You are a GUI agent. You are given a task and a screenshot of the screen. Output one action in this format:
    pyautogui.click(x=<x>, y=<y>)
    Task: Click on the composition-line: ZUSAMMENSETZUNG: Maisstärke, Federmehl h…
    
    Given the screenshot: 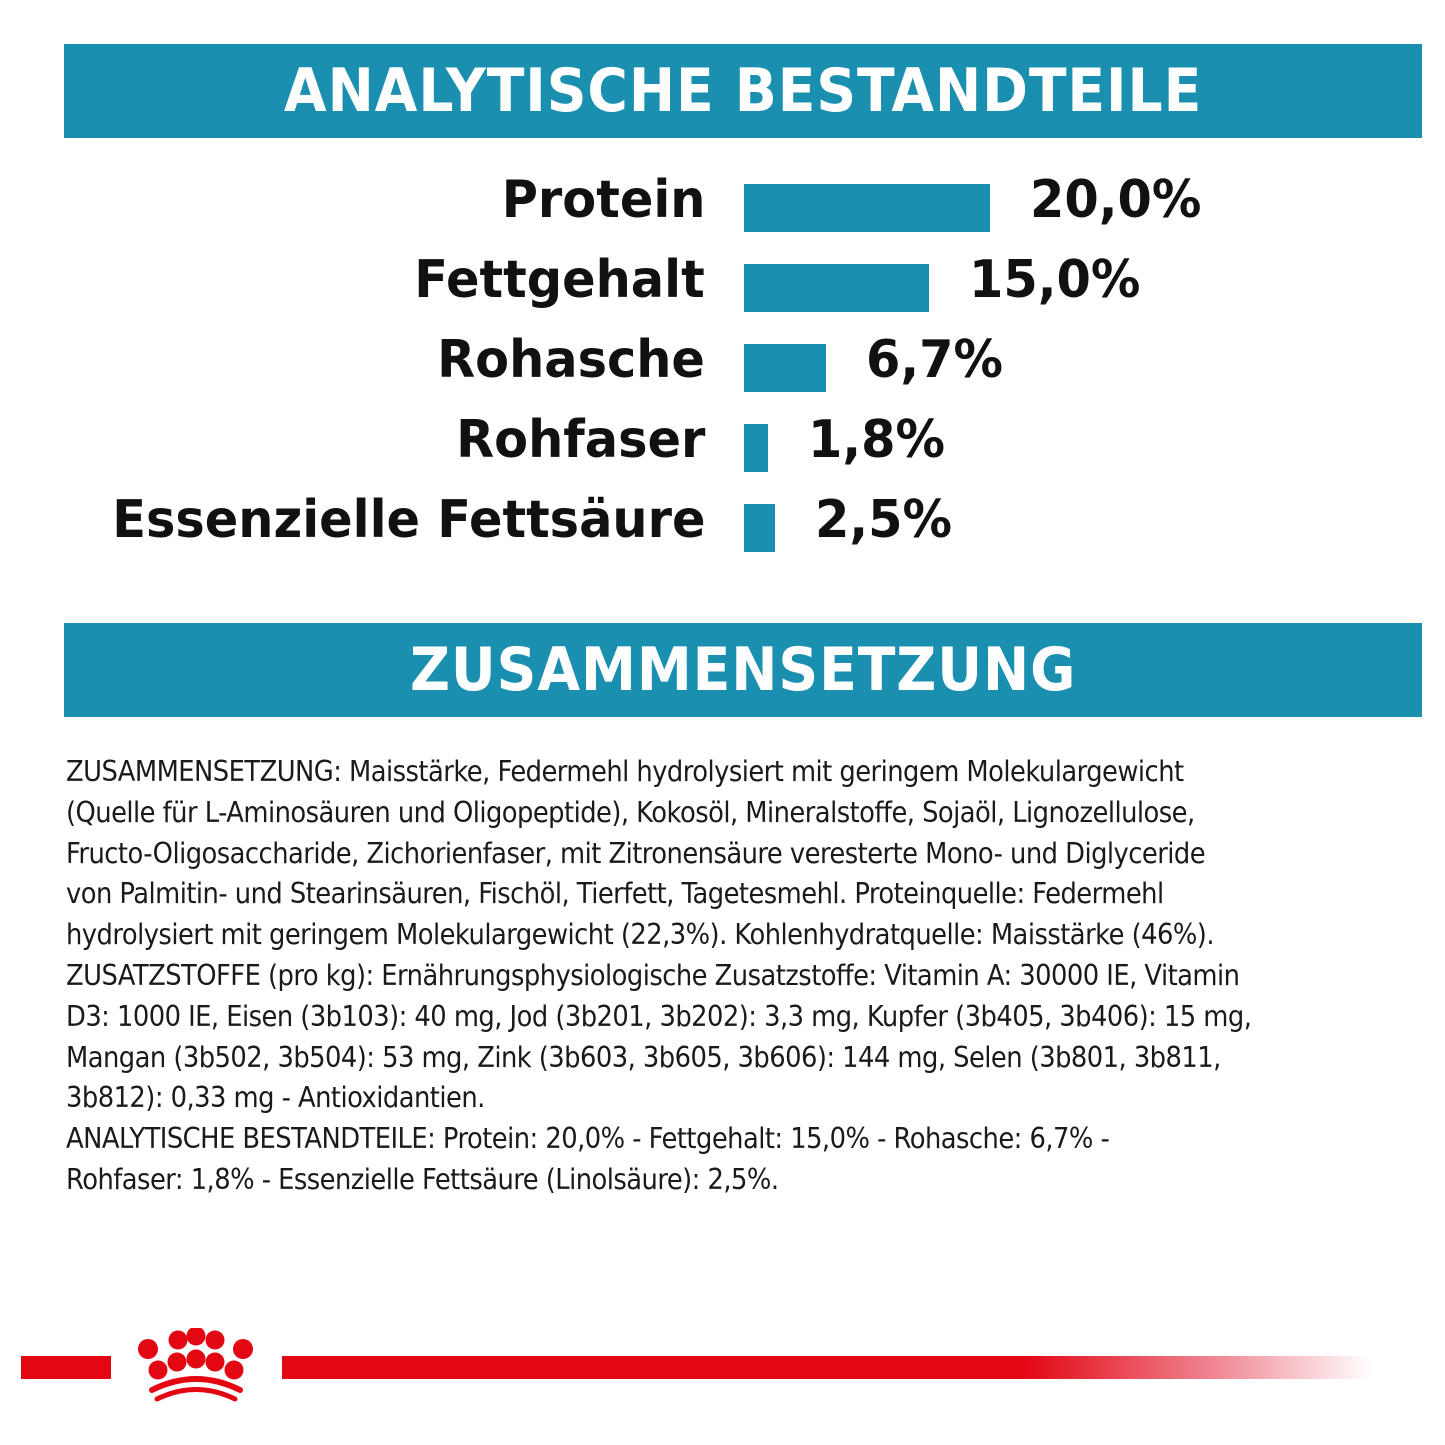 What is the action you would take?
    pyautogui.click(x=625, y=771)
    